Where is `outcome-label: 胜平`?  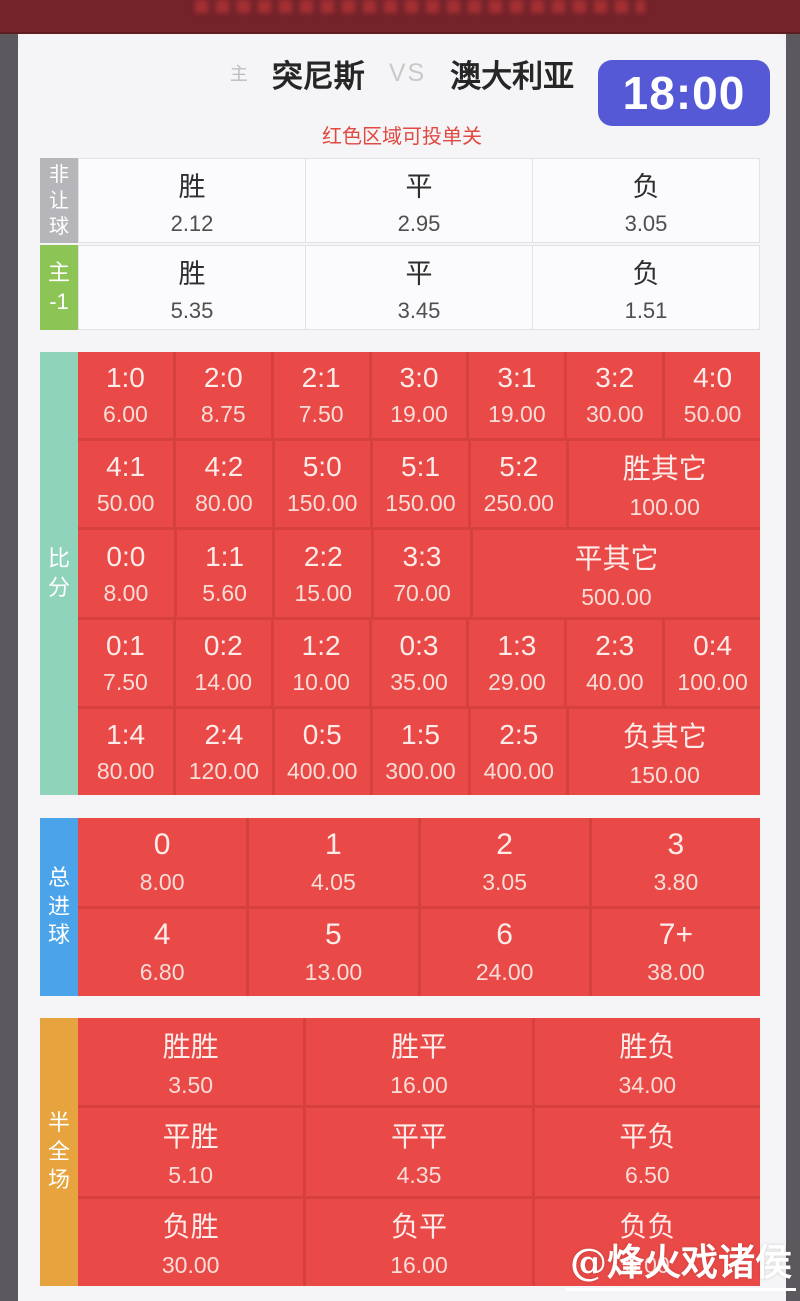 outcome-label: 胜平 is located at coordinates (418, 1046).